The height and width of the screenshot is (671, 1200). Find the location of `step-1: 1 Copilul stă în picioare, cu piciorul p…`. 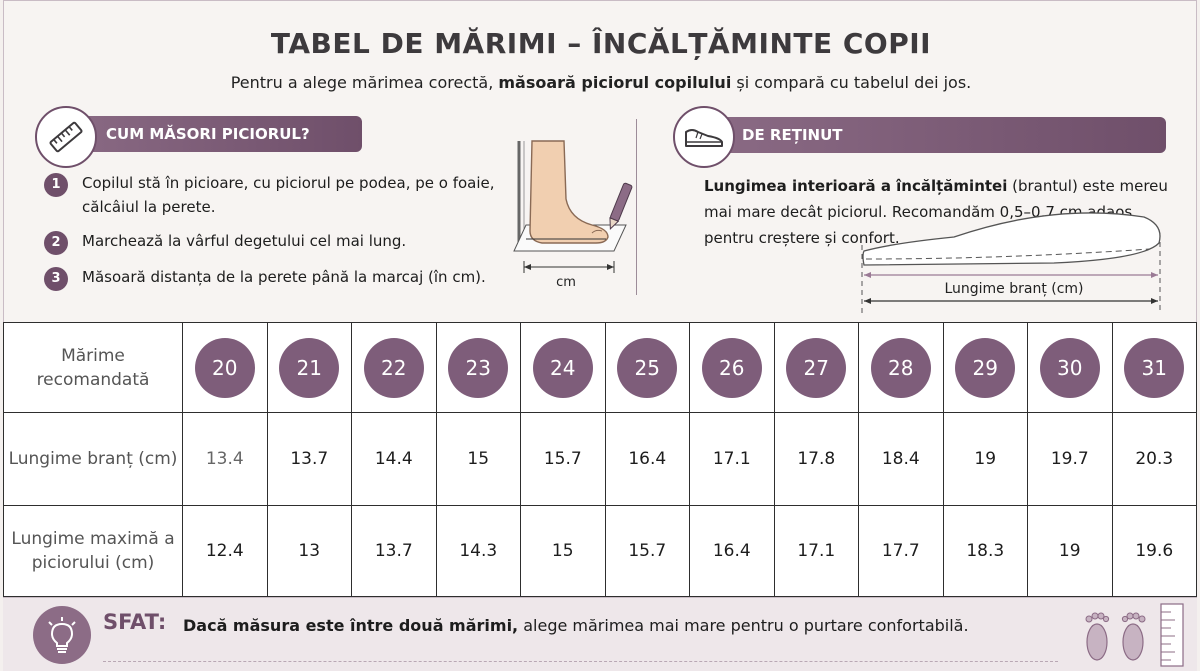

step-1: 1 Copilul stă în picioare, cu piciorul p… is located at coordinates (279, 195).